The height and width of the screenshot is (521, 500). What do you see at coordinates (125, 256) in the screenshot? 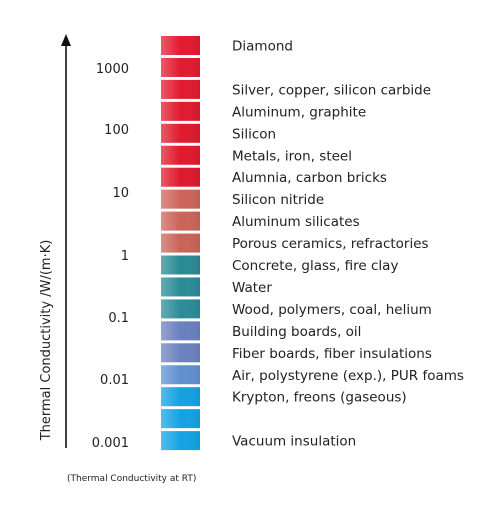
I see `tick-label: 1` at bounding box center [125, 256].